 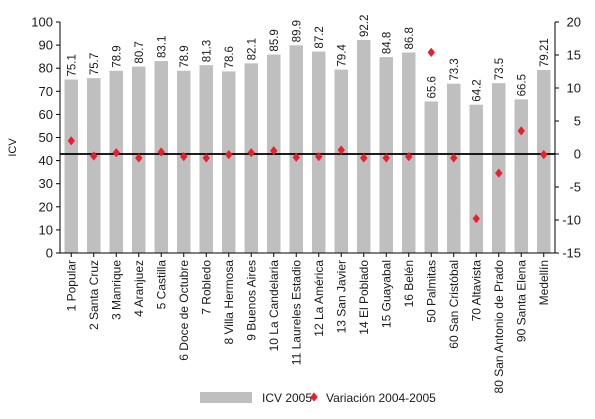 What do you see at coordinates (274, 306) in the screenshot?
I see `x-tick-label: 10 La Candelaria` at bounding box center [274, 306].